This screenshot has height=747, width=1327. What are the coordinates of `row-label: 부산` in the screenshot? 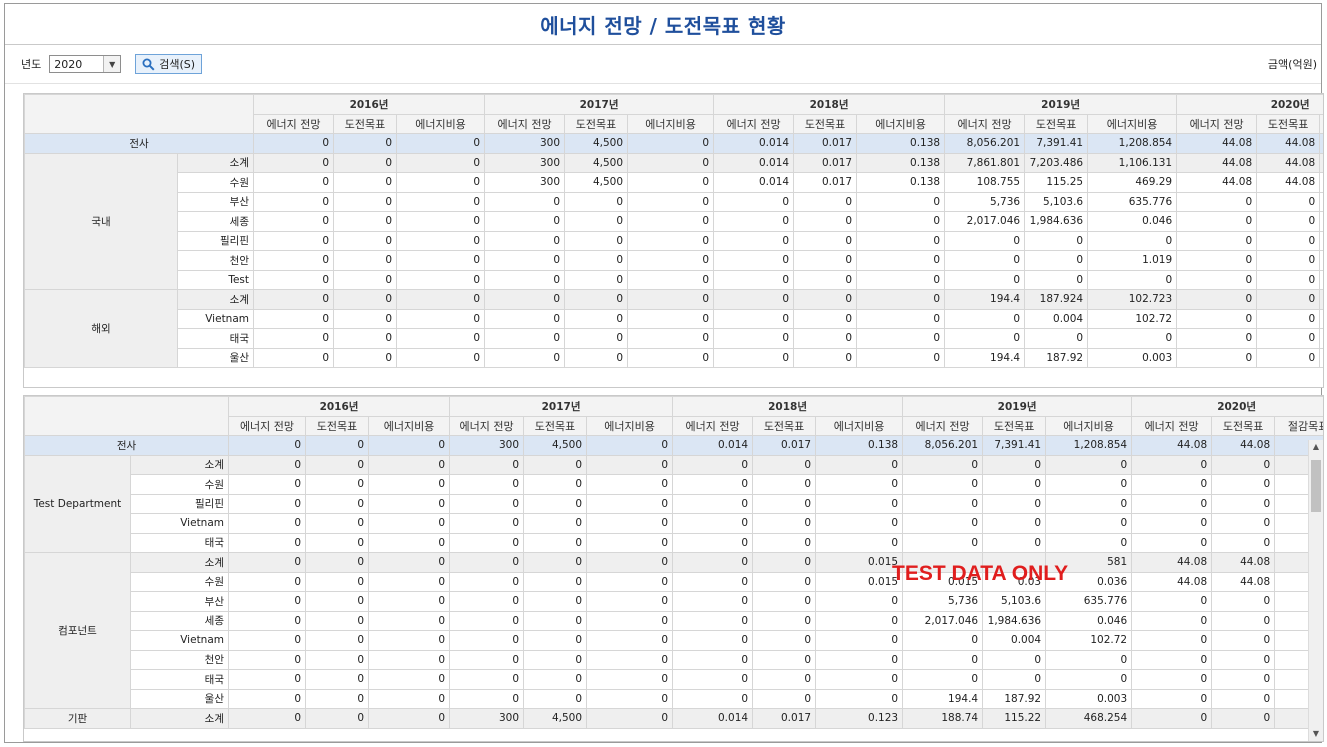 It's located at (179, 601).